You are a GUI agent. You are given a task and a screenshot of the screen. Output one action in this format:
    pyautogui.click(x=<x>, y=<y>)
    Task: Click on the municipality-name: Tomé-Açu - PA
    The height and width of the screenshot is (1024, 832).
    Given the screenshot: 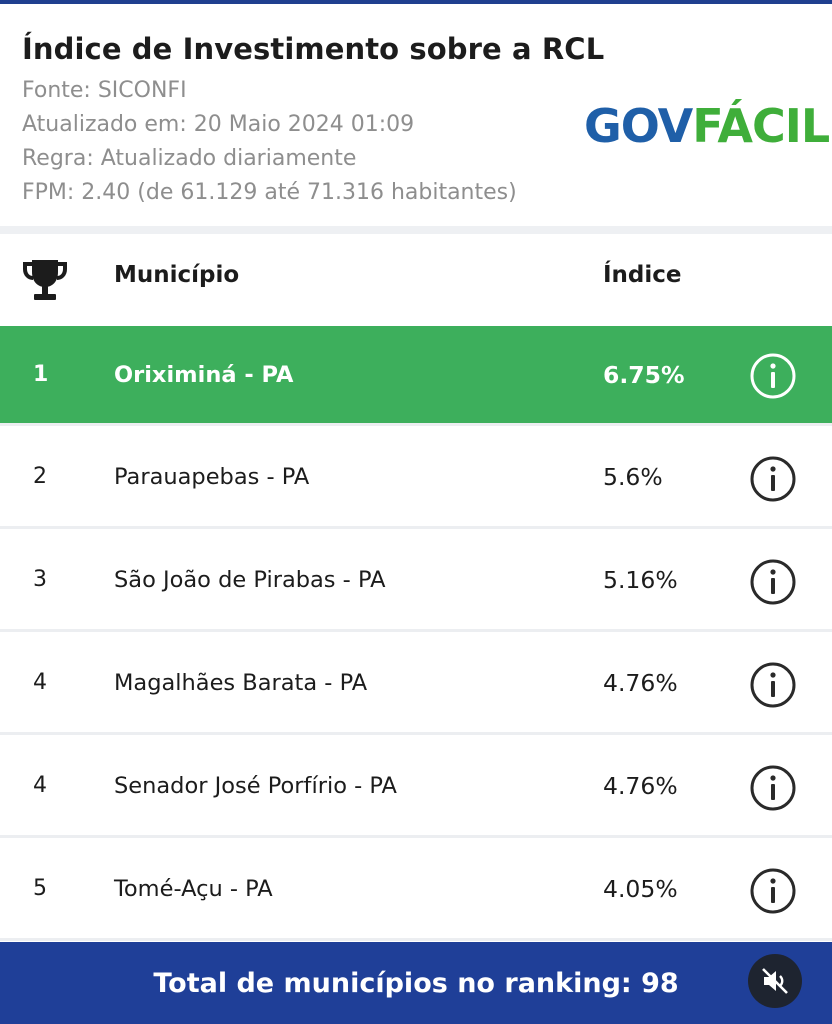 What is the action you would take?
    pyautogui.click(x=193, y=889)
    